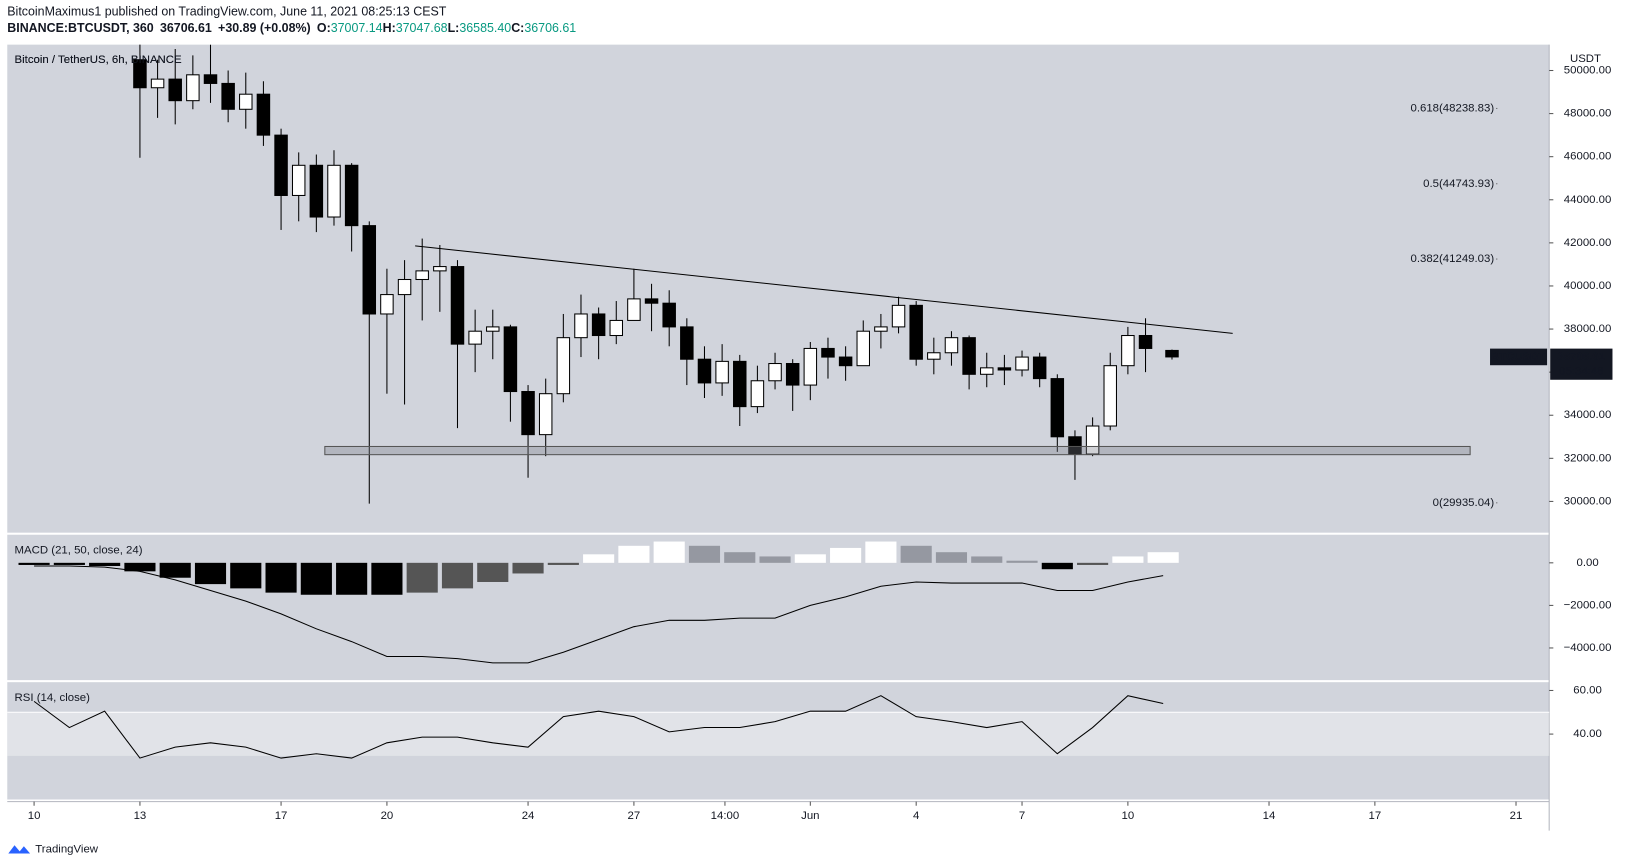 Image resolution: width=1627 pixels, height=867 pixels. Describe the element at coordinates (916, 816) in the screenshot. I see `x-tick-label: 4` at that location.